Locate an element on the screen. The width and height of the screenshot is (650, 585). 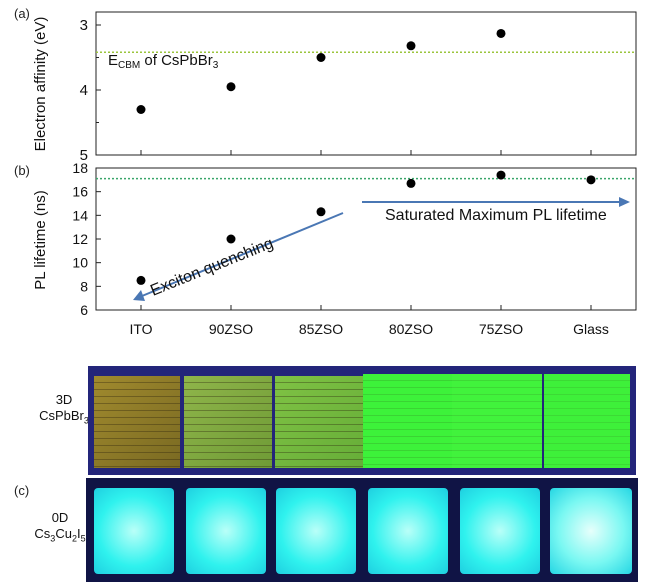
ecbm-label: ECBM of CsPbBr3 is located at coordinates (163, 61).